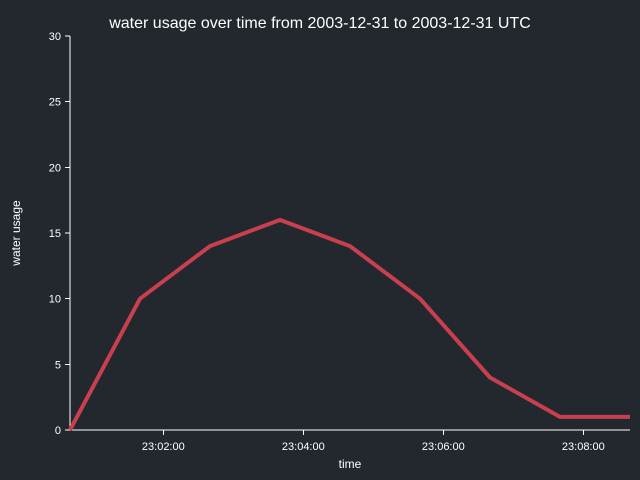 The width and height of the screenshot is (640, 480). Describe the element at coordinates (55, 103) in the screenshot. I see `y-tick-label: 25` at that location.